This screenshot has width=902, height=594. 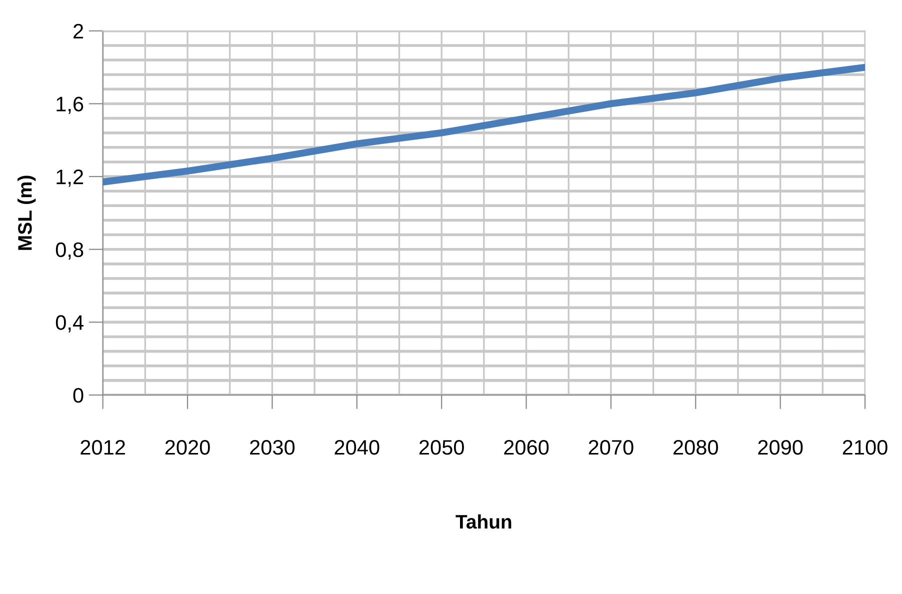 I want to click on x-tick-label: 2050, so click(x=441, y=447).